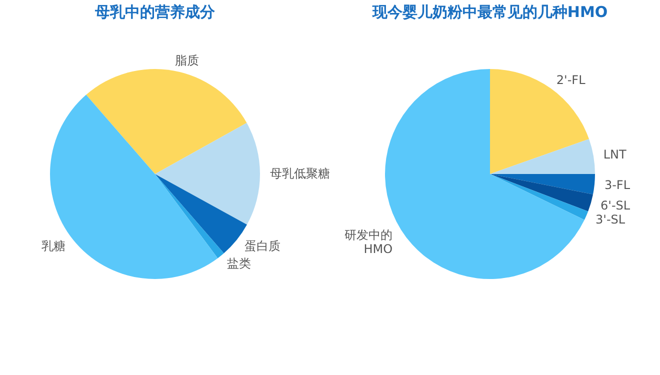  Describe the element at coordinates (615, 155) in the screenshot. I see `slice-label: LNT` at that location.